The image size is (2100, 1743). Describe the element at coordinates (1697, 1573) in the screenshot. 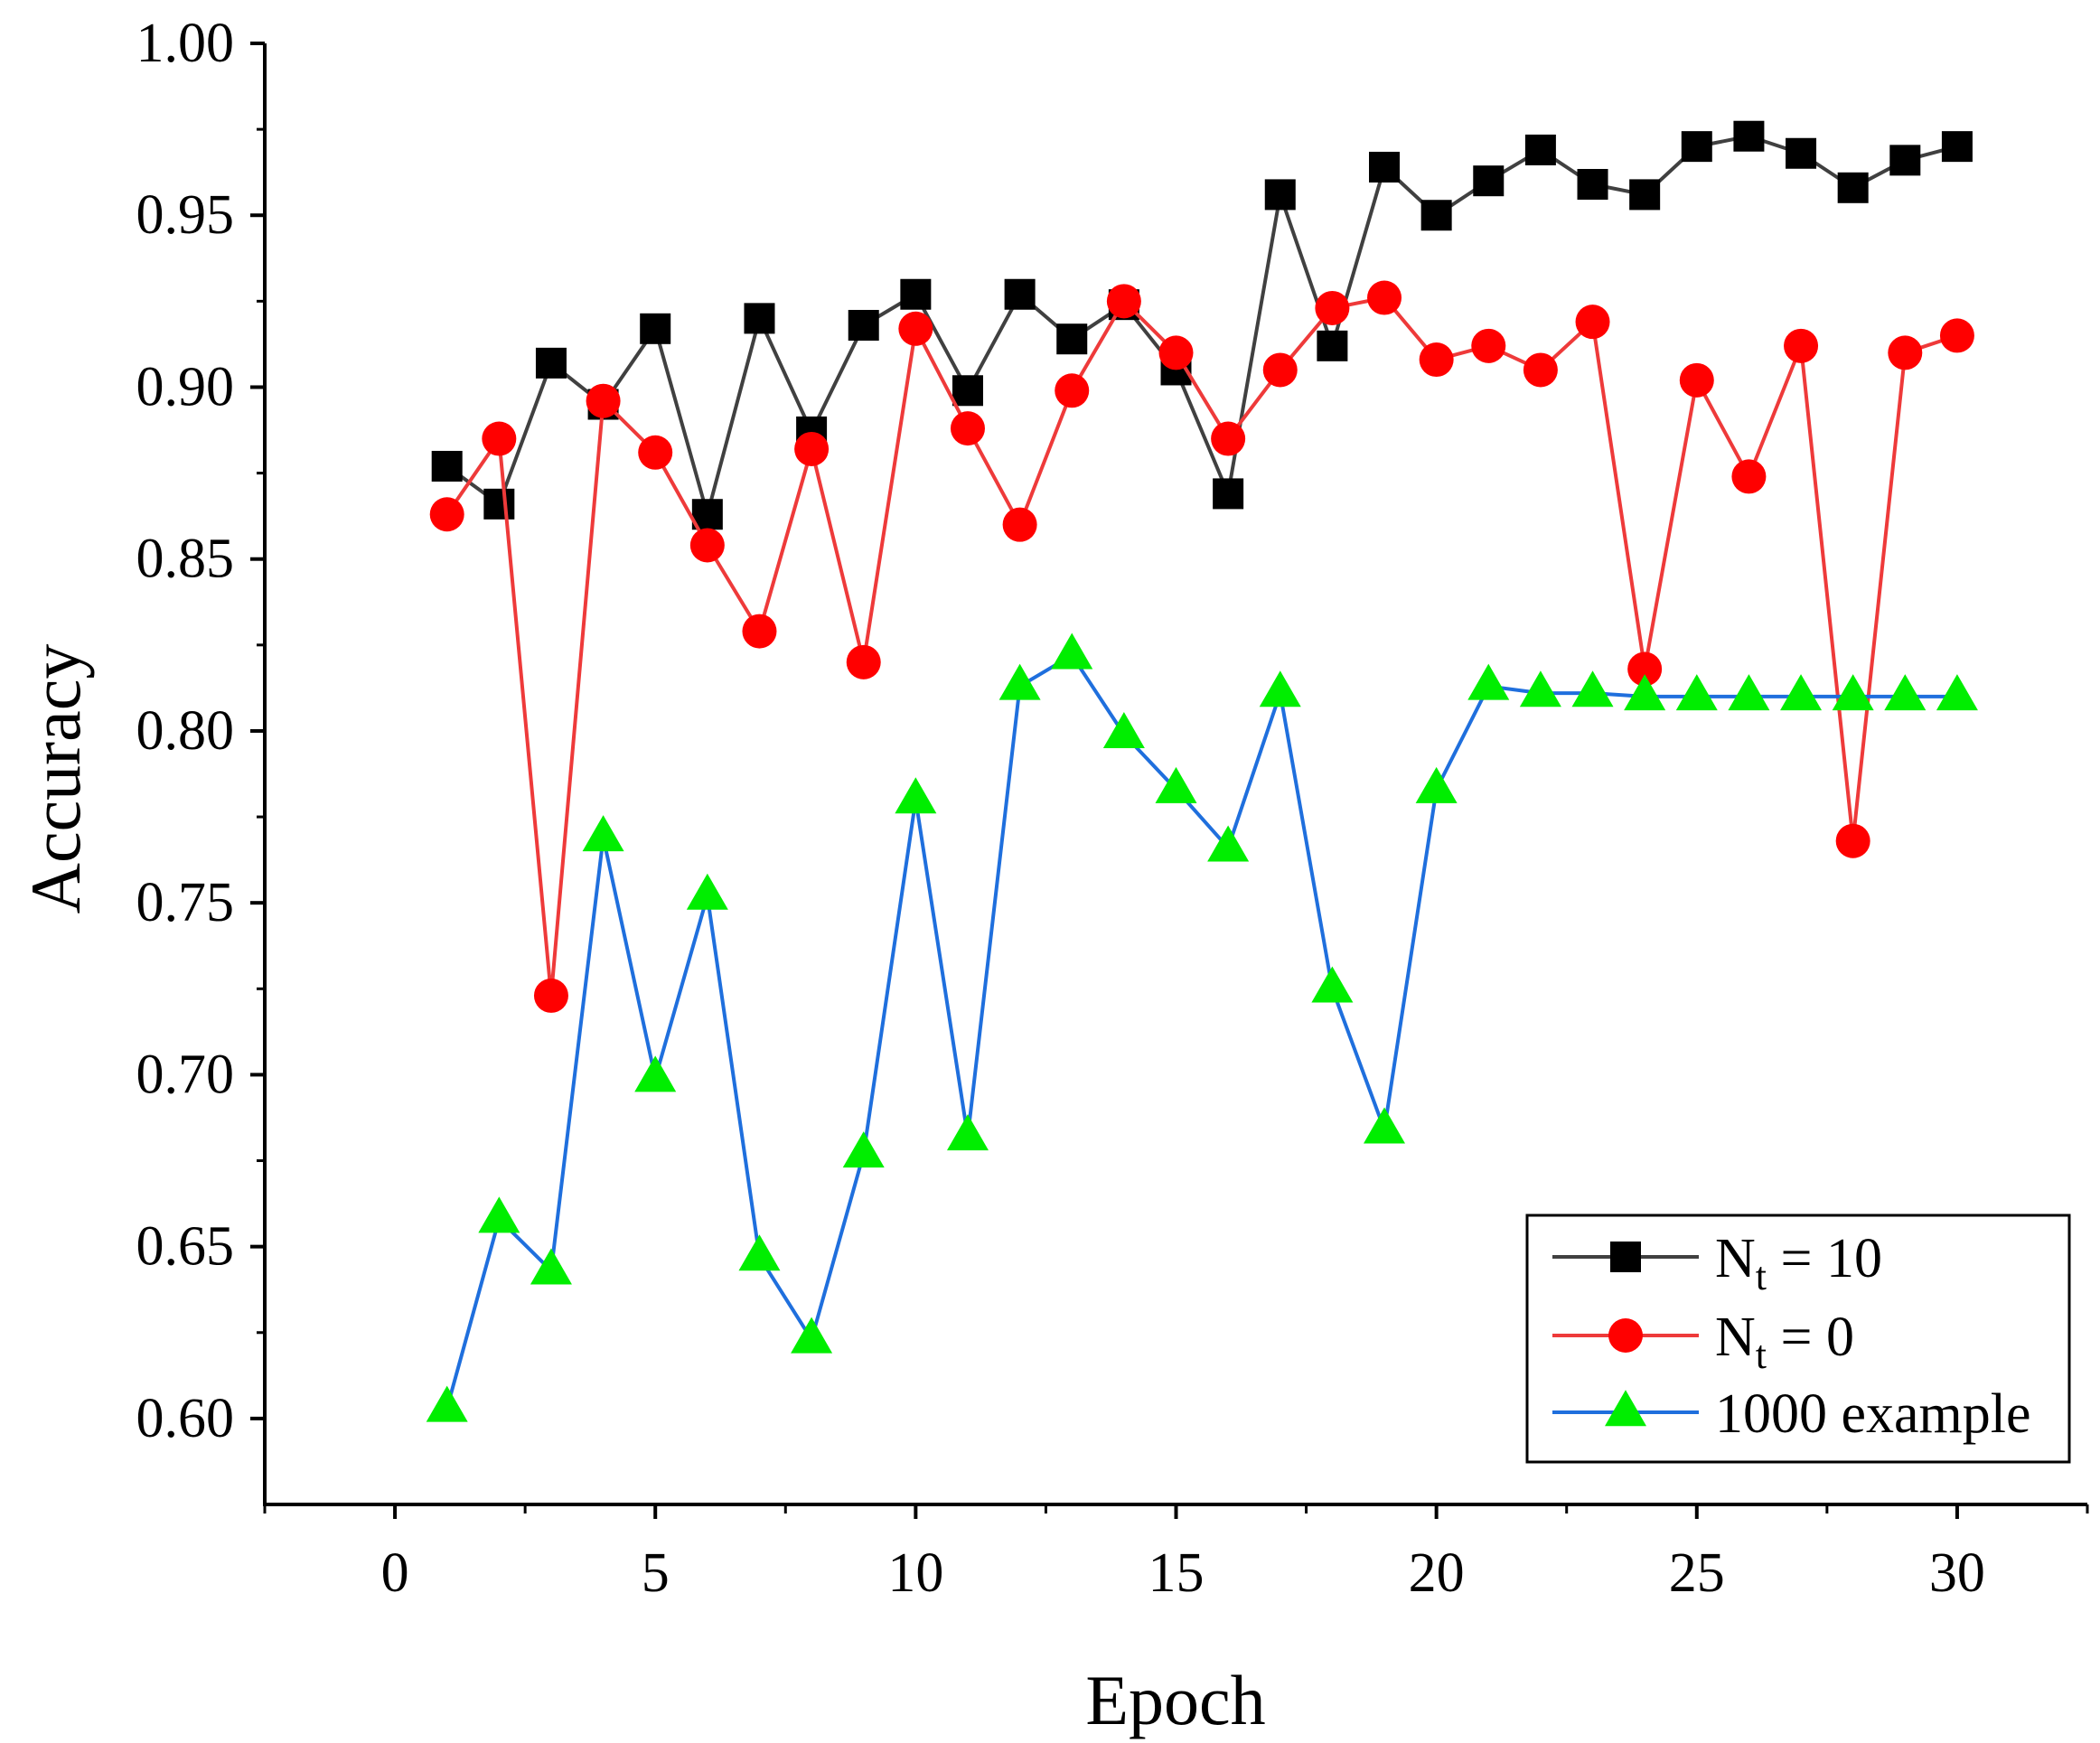

I see `x-tick-label: 25` at that location.